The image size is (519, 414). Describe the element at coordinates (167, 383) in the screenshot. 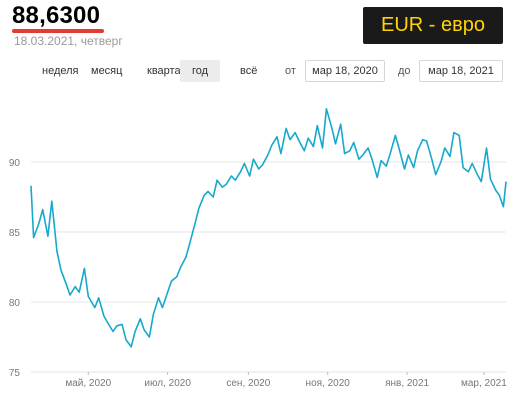

I see `x-tick-label: июл, 2020` at that location.